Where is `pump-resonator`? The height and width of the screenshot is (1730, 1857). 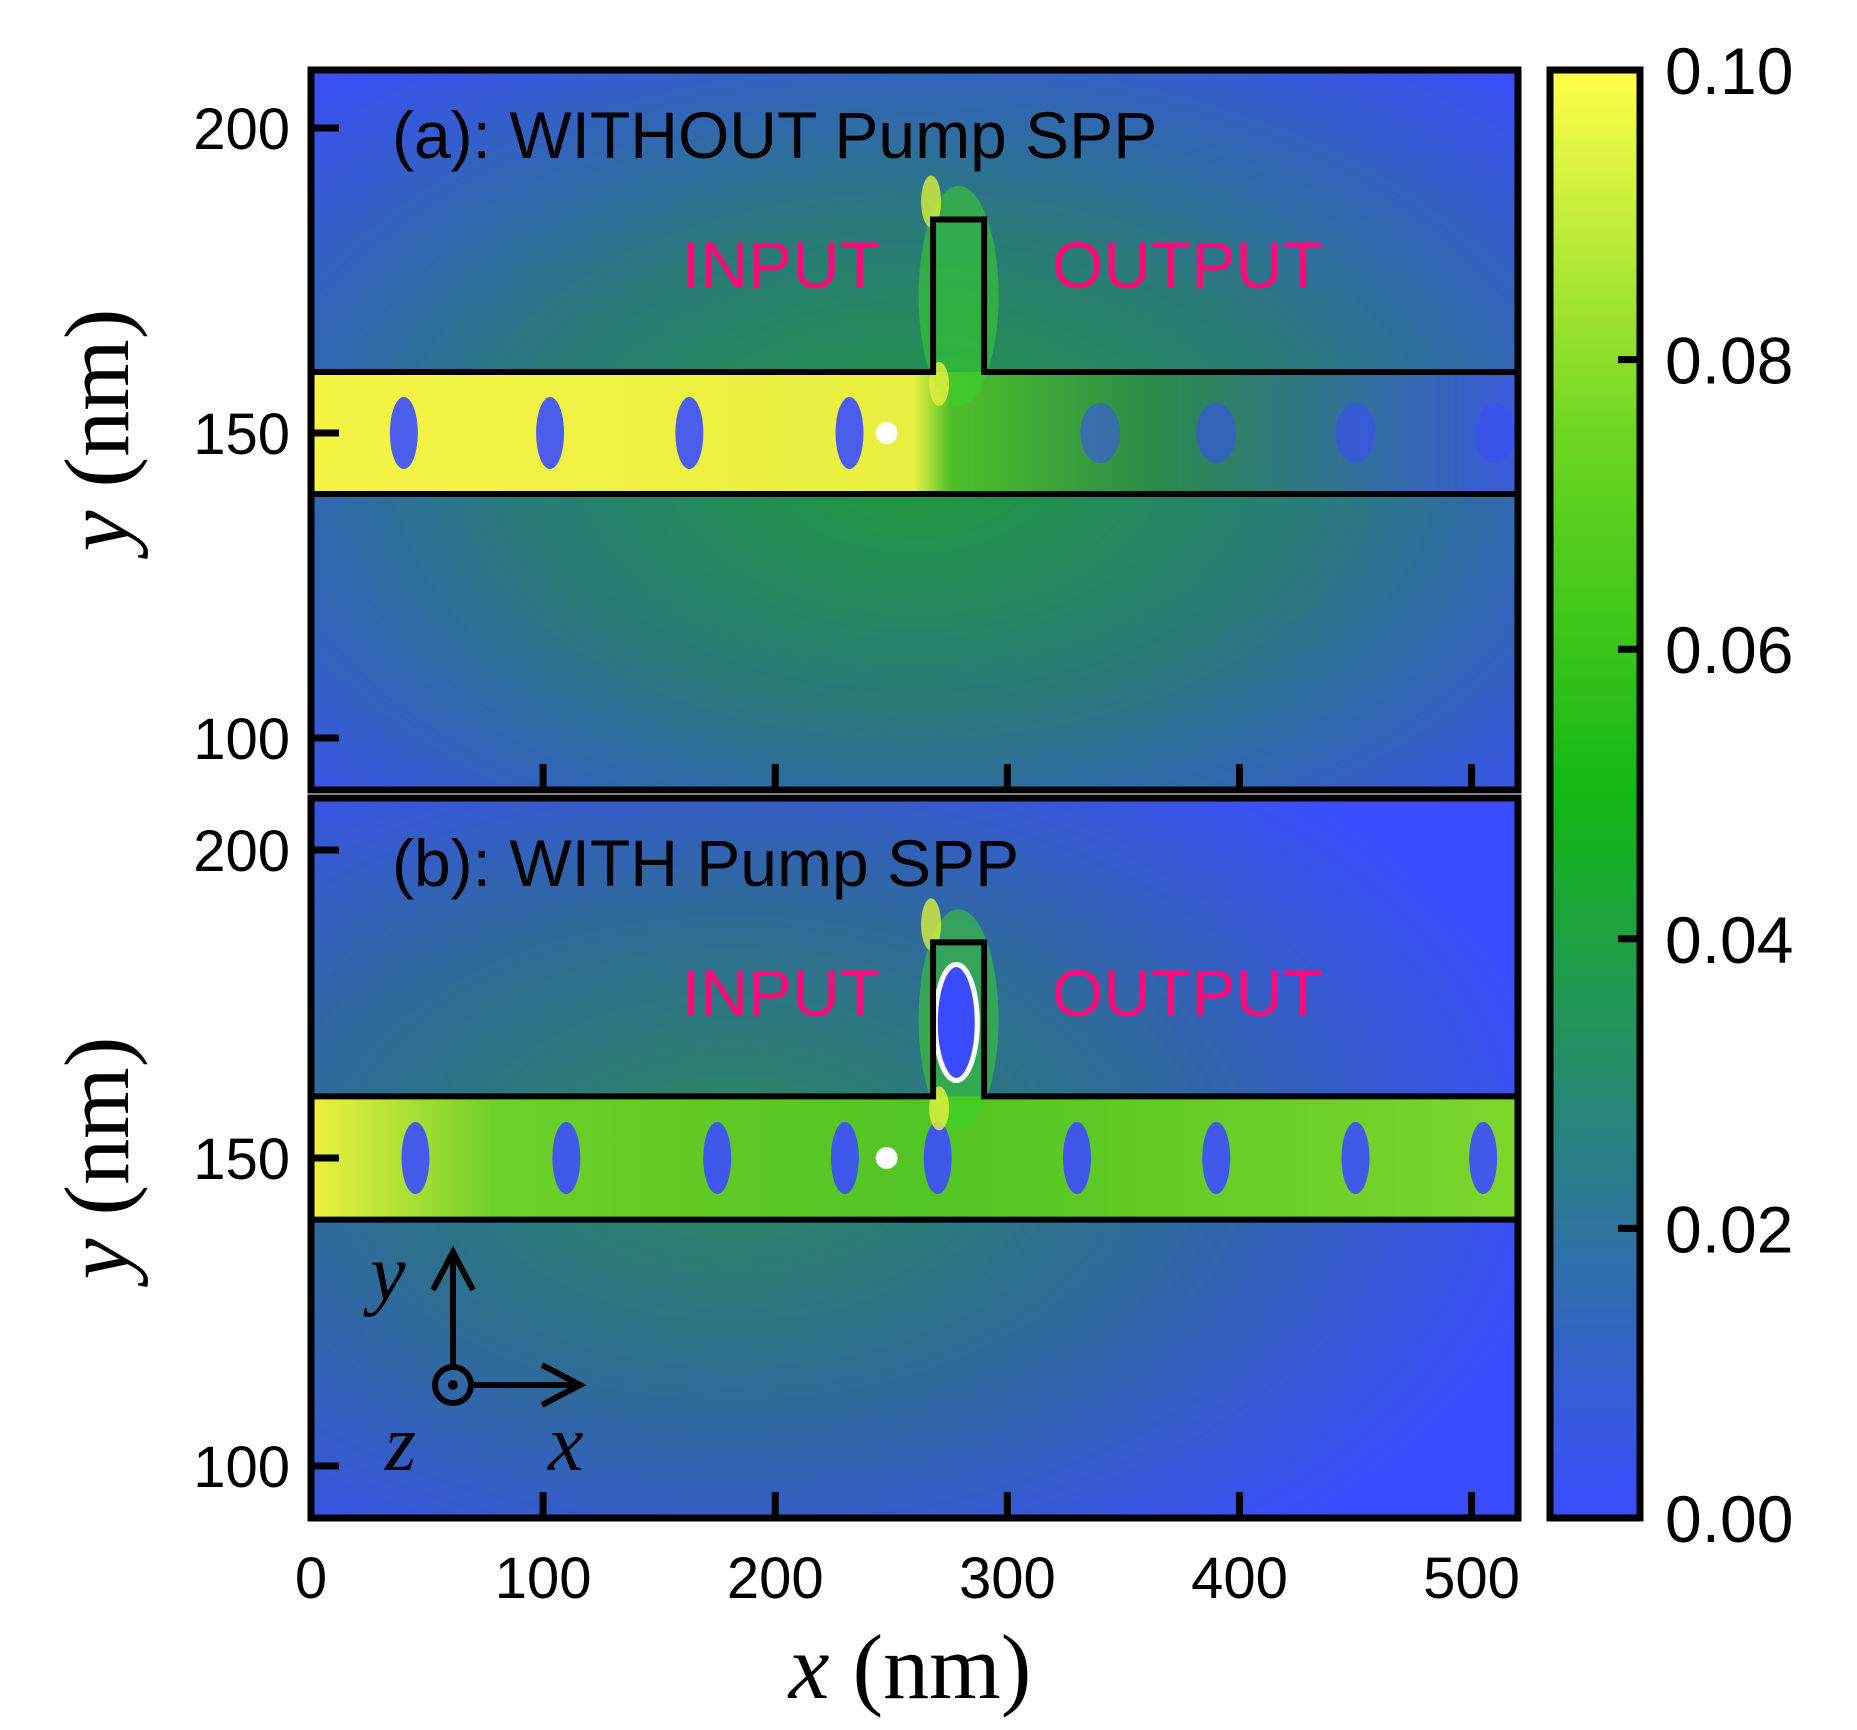 pump-resonator is located at coordinates (956, 1022).